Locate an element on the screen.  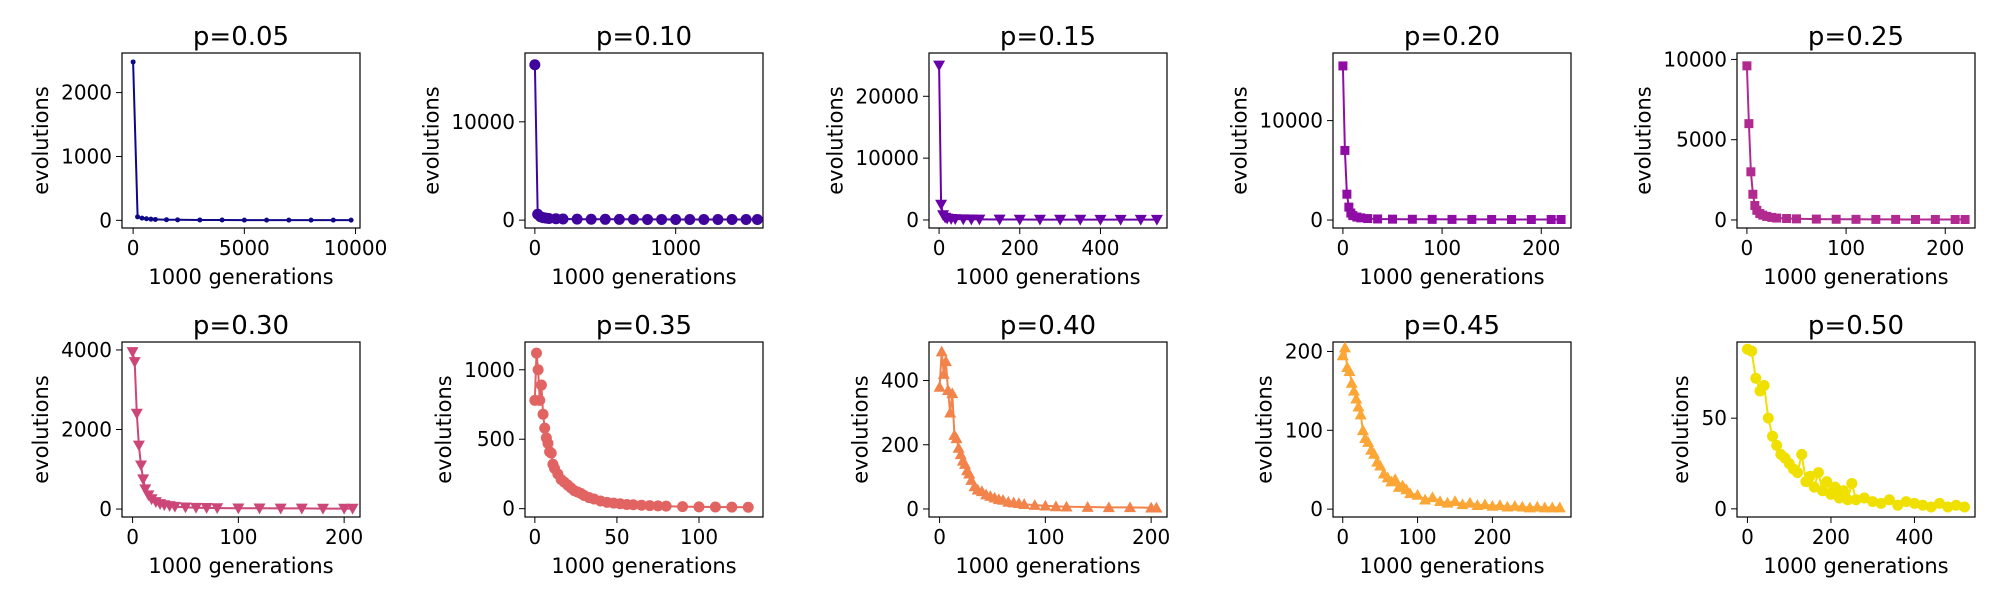
x-tick-label: 50 is located at coordinates (616, 537).